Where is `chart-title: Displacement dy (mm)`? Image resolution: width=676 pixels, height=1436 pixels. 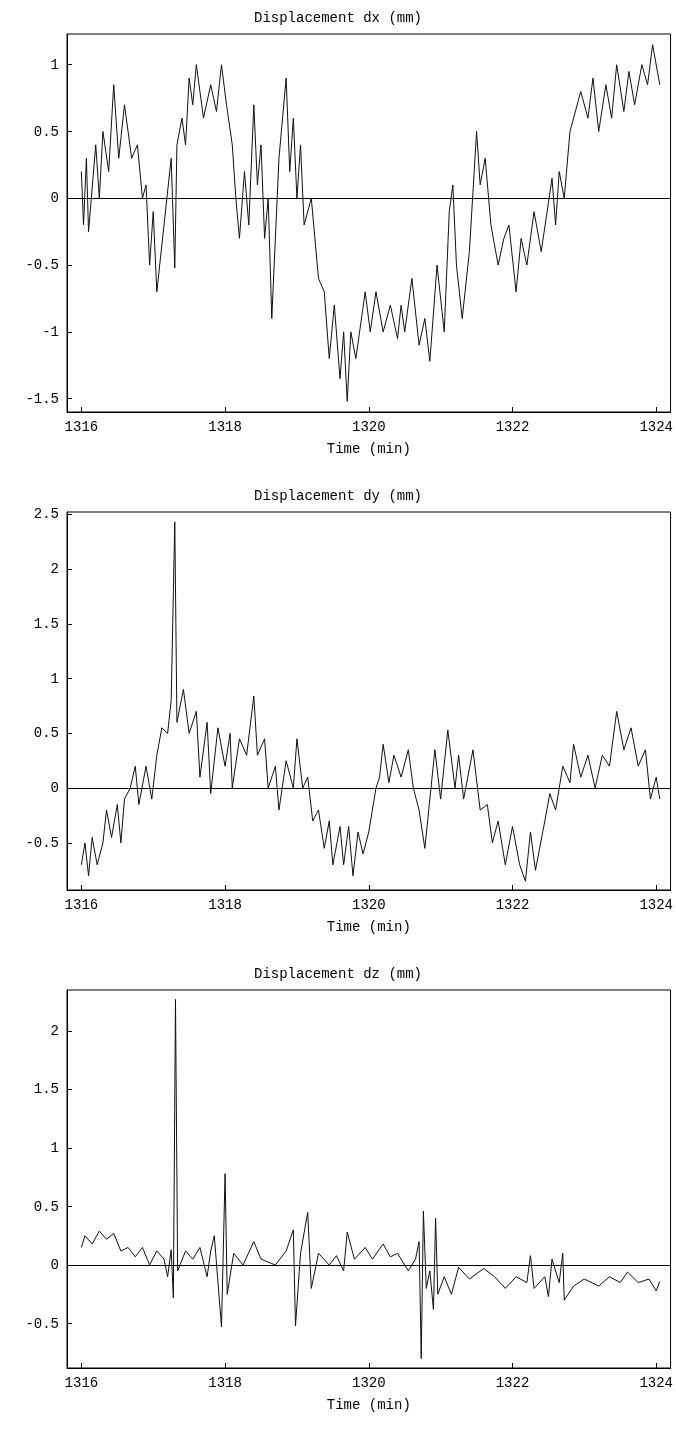
chart-title: Displacement dy (mm) is located at coordinates (338, 496).